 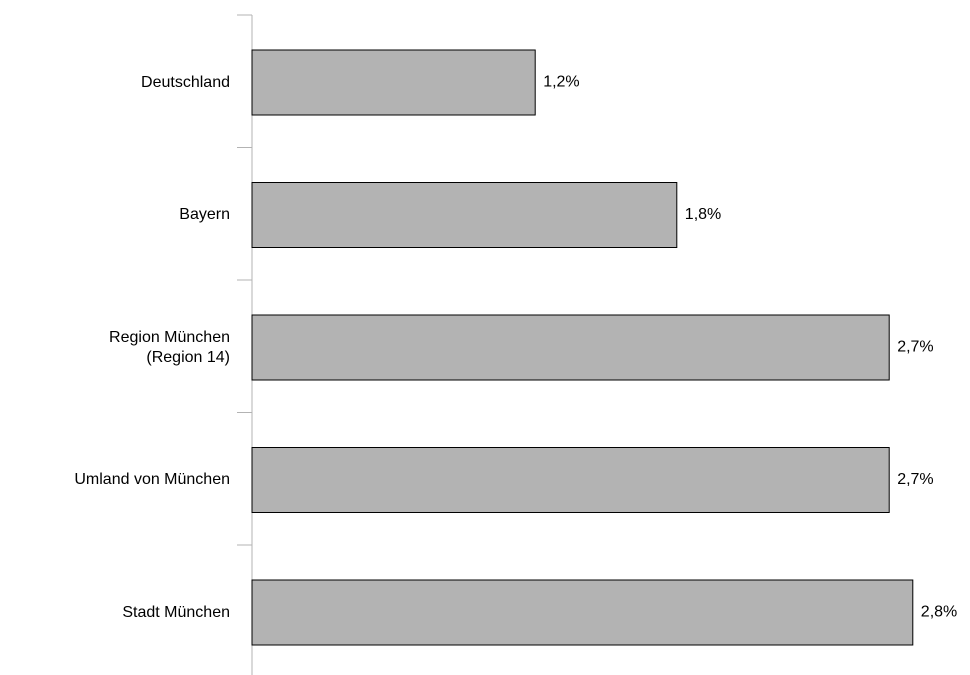 I want to click on category-label: Umland von München, so click(x=152, y=479).